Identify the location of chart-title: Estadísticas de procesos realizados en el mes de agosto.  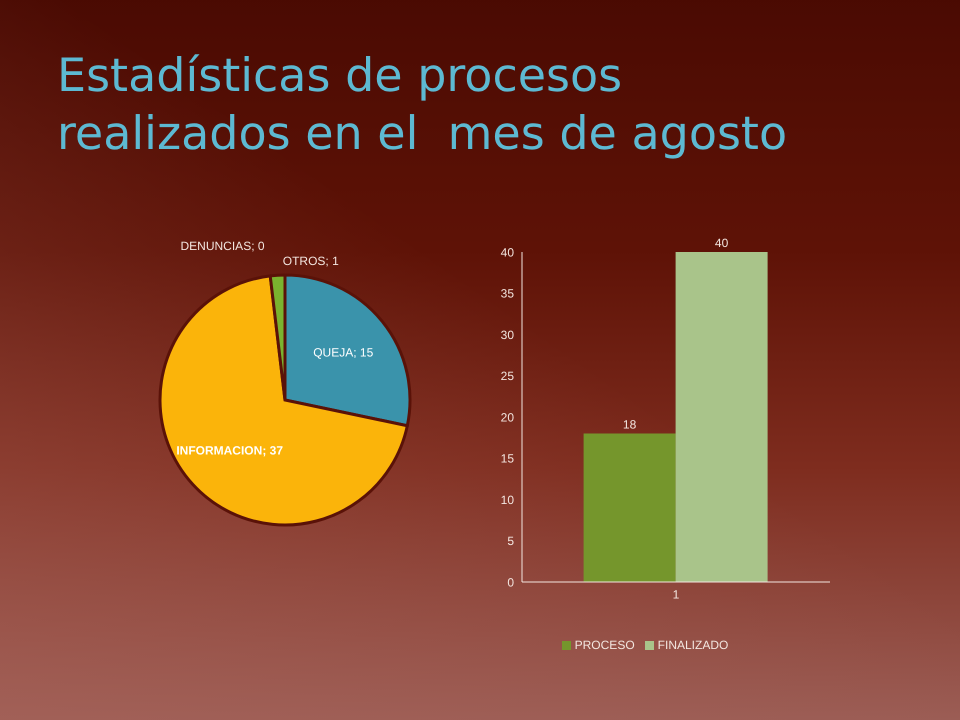
(422, 104).